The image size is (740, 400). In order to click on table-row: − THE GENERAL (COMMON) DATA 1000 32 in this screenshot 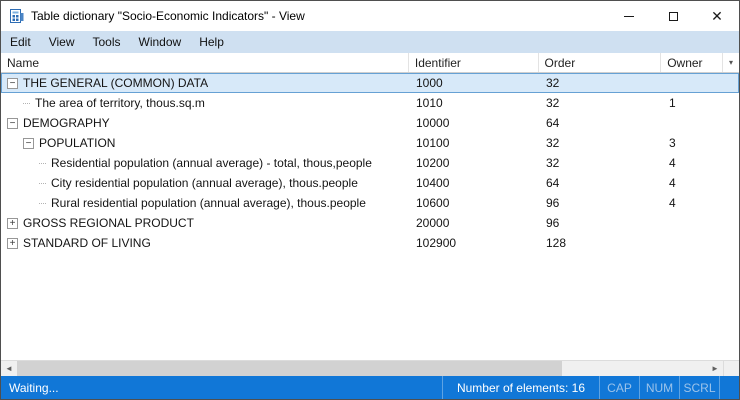, I will do `click(370, 83)`.